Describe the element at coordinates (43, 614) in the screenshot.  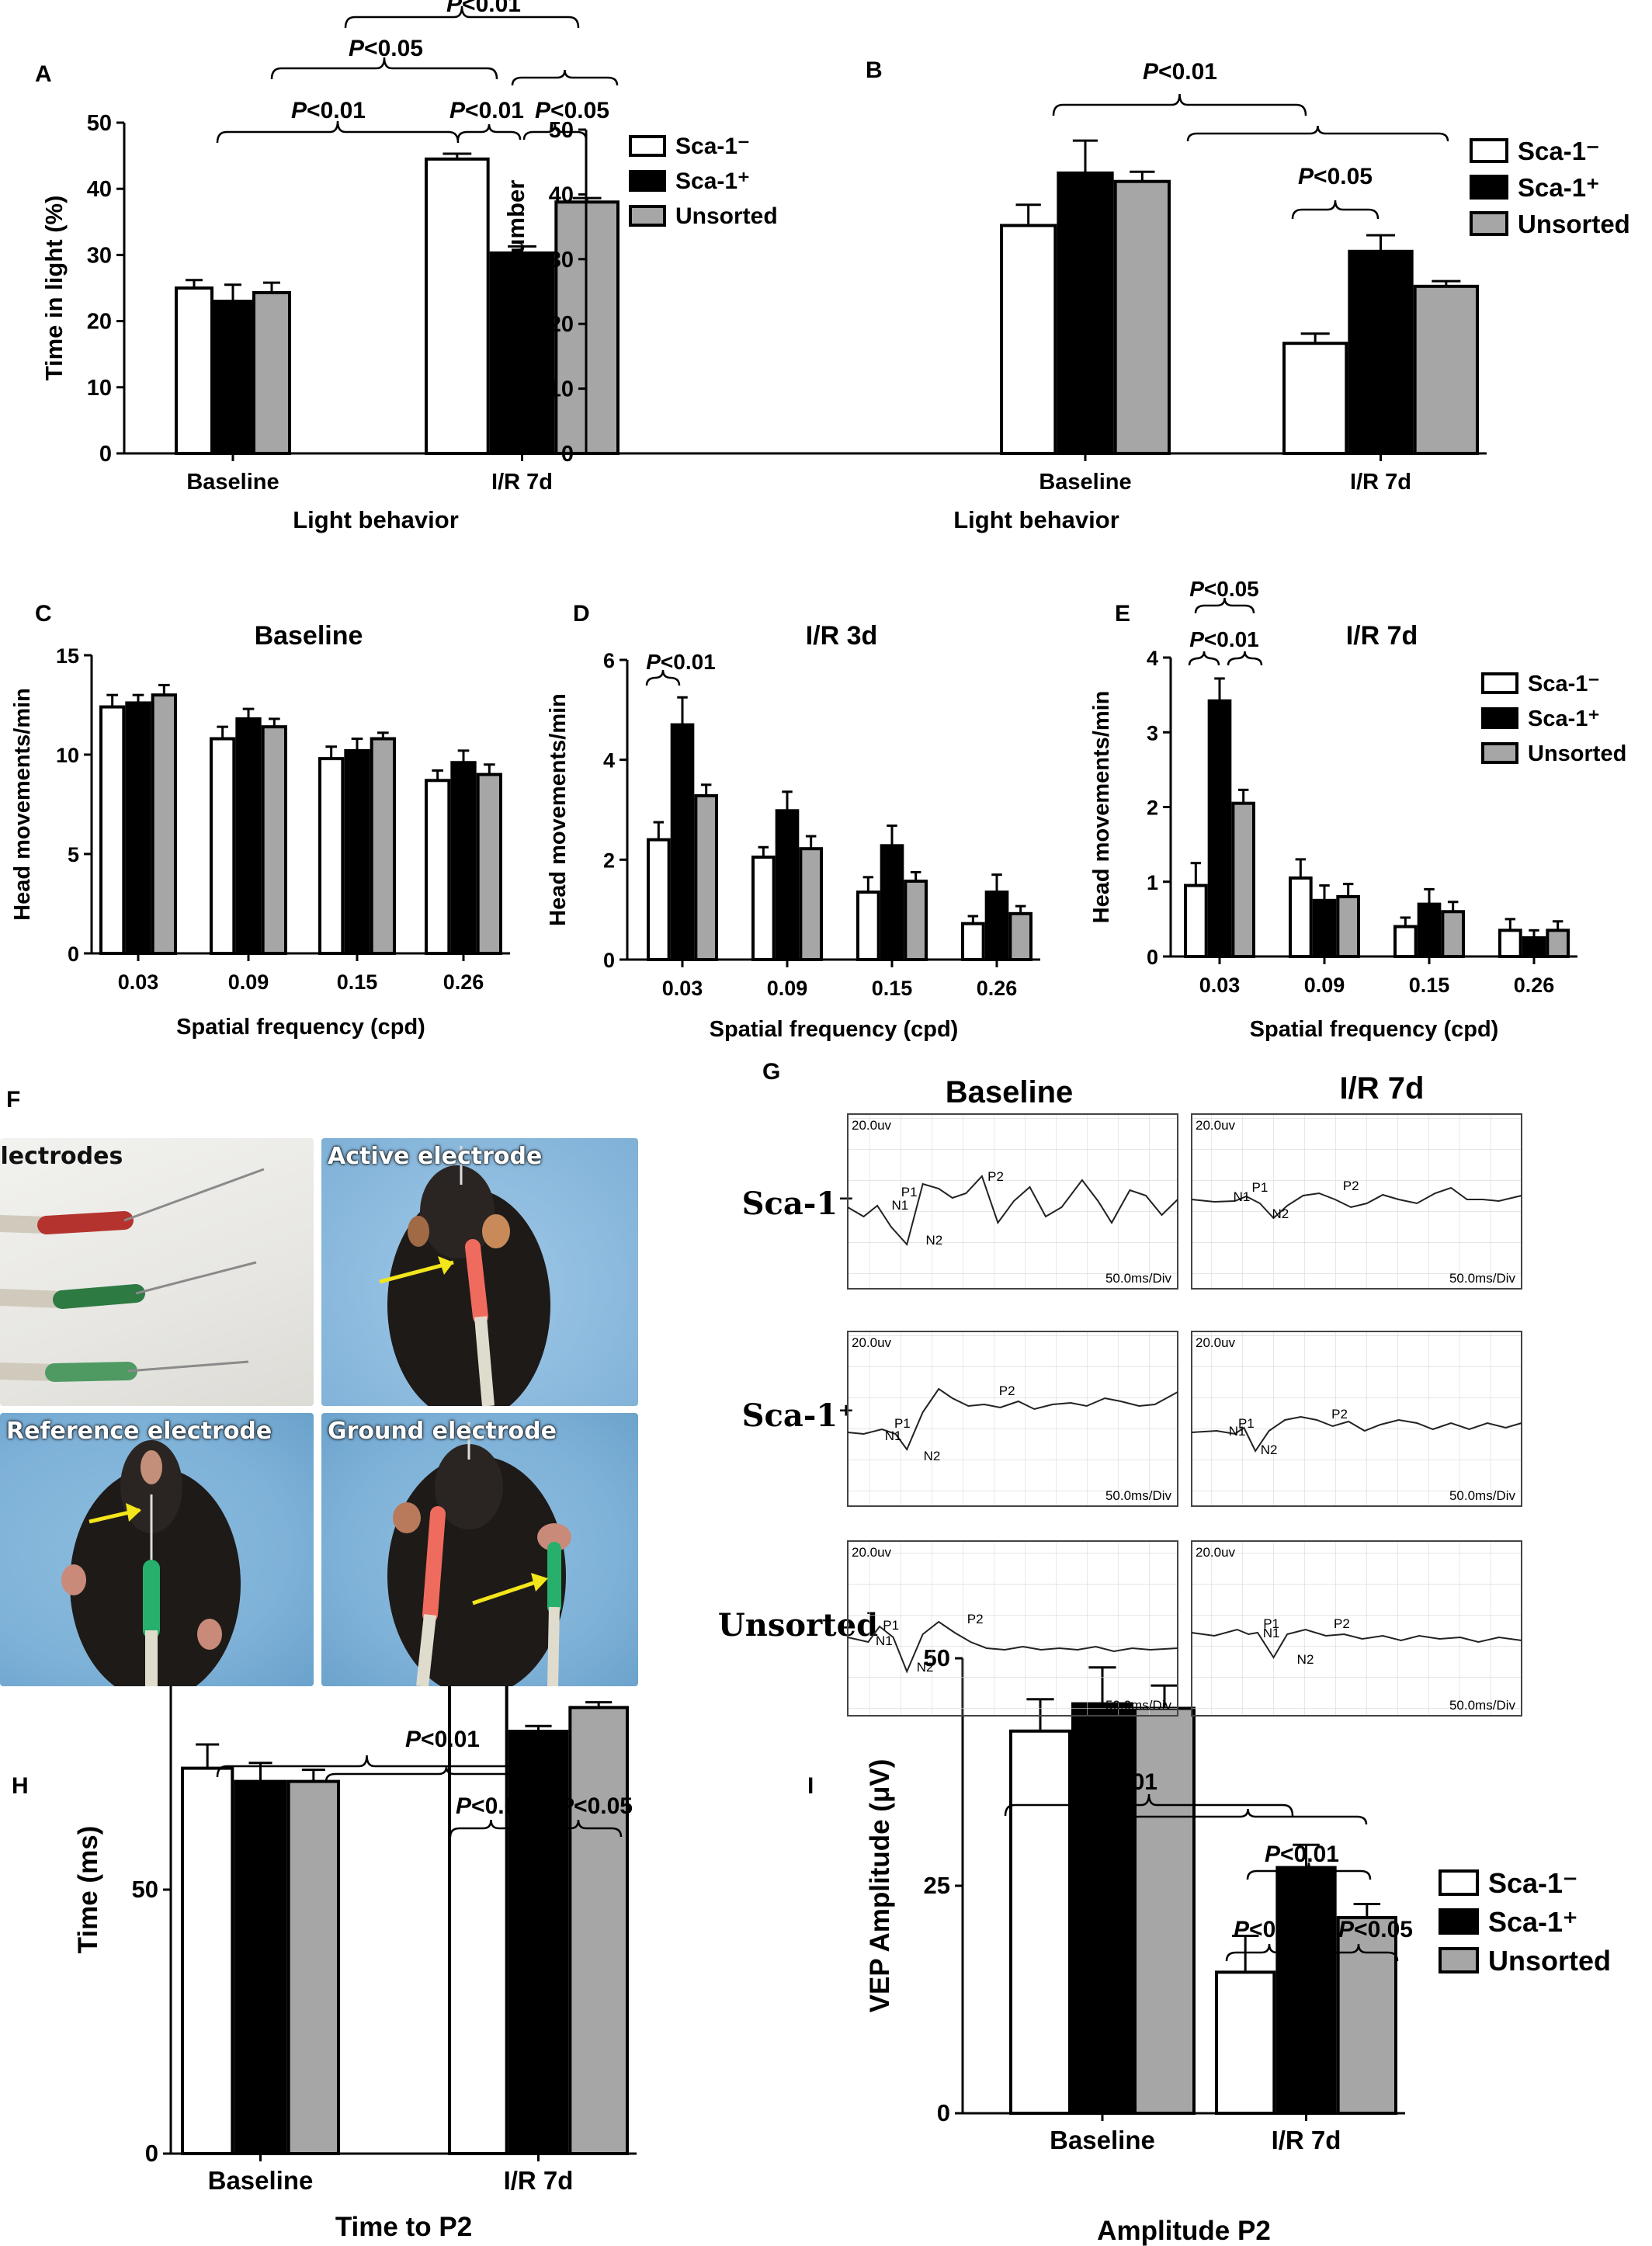
I see `panel-letter: C` at that location.